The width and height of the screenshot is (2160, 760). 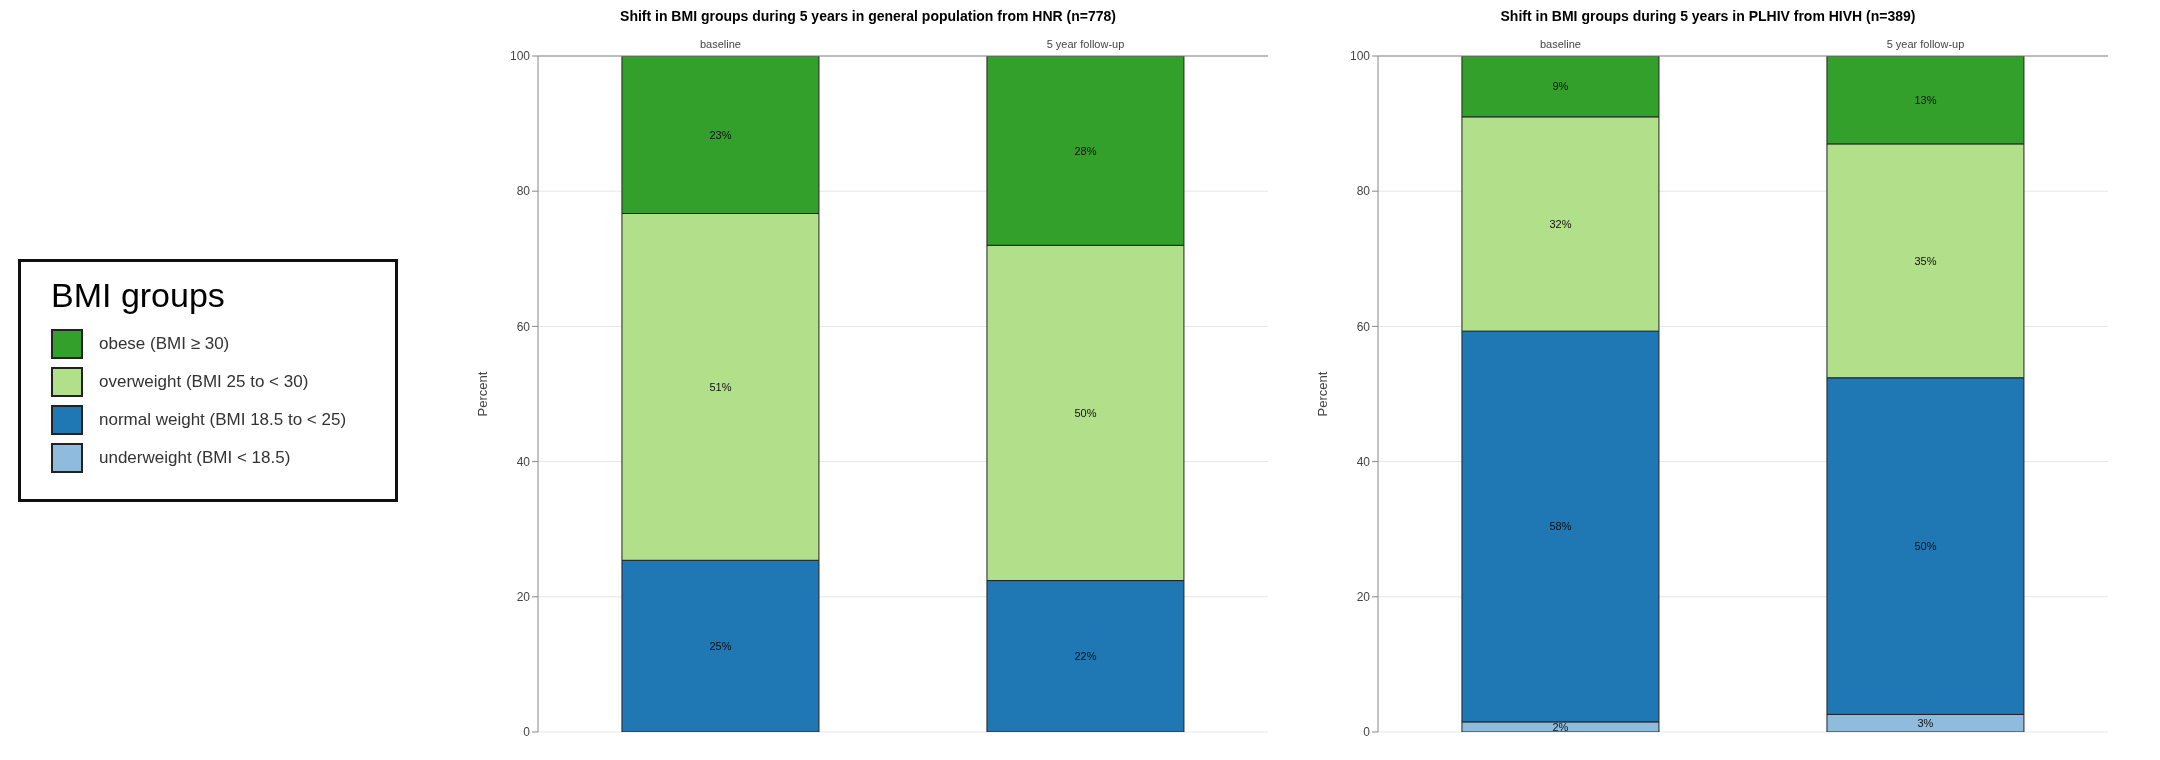 I want to click on data-label: 51%, so click(x=720, y=386).